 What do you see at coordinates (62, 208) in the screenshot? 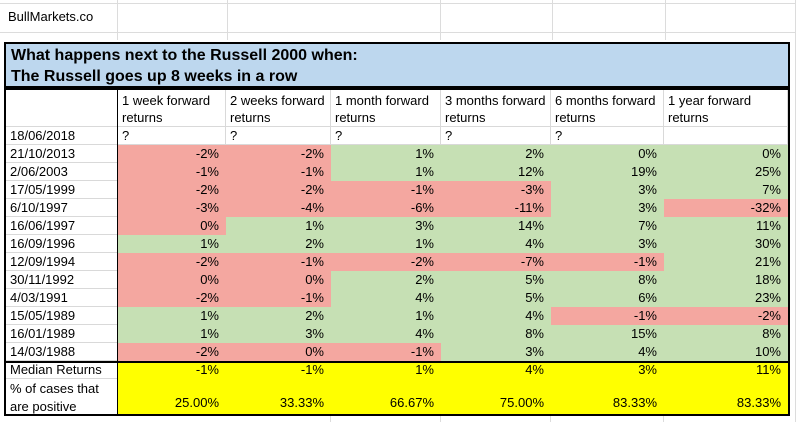
I see `date-cell: 6/10/1997` at bounding box center [62, 208].